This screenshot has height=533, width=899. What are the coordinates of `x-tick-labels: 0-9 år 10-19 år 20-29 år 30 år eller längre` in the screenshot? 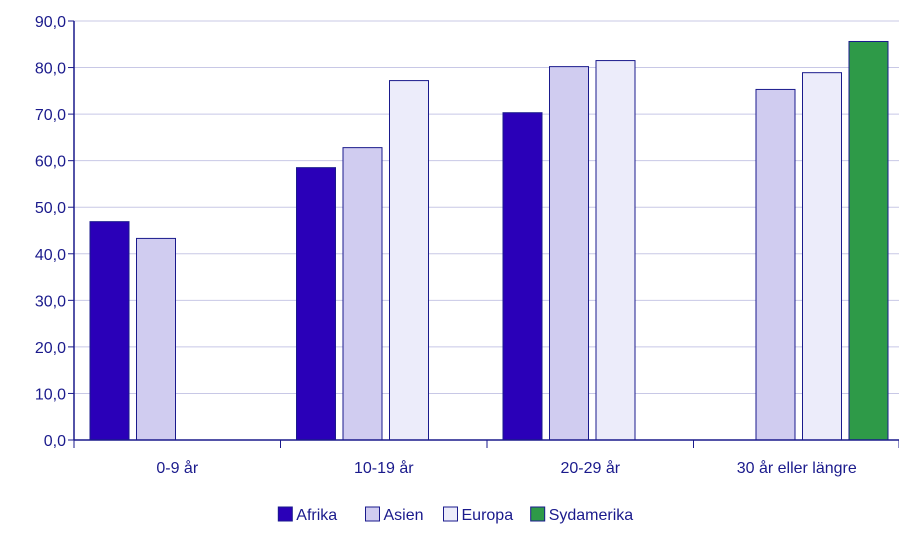 It's located at (506, 468).